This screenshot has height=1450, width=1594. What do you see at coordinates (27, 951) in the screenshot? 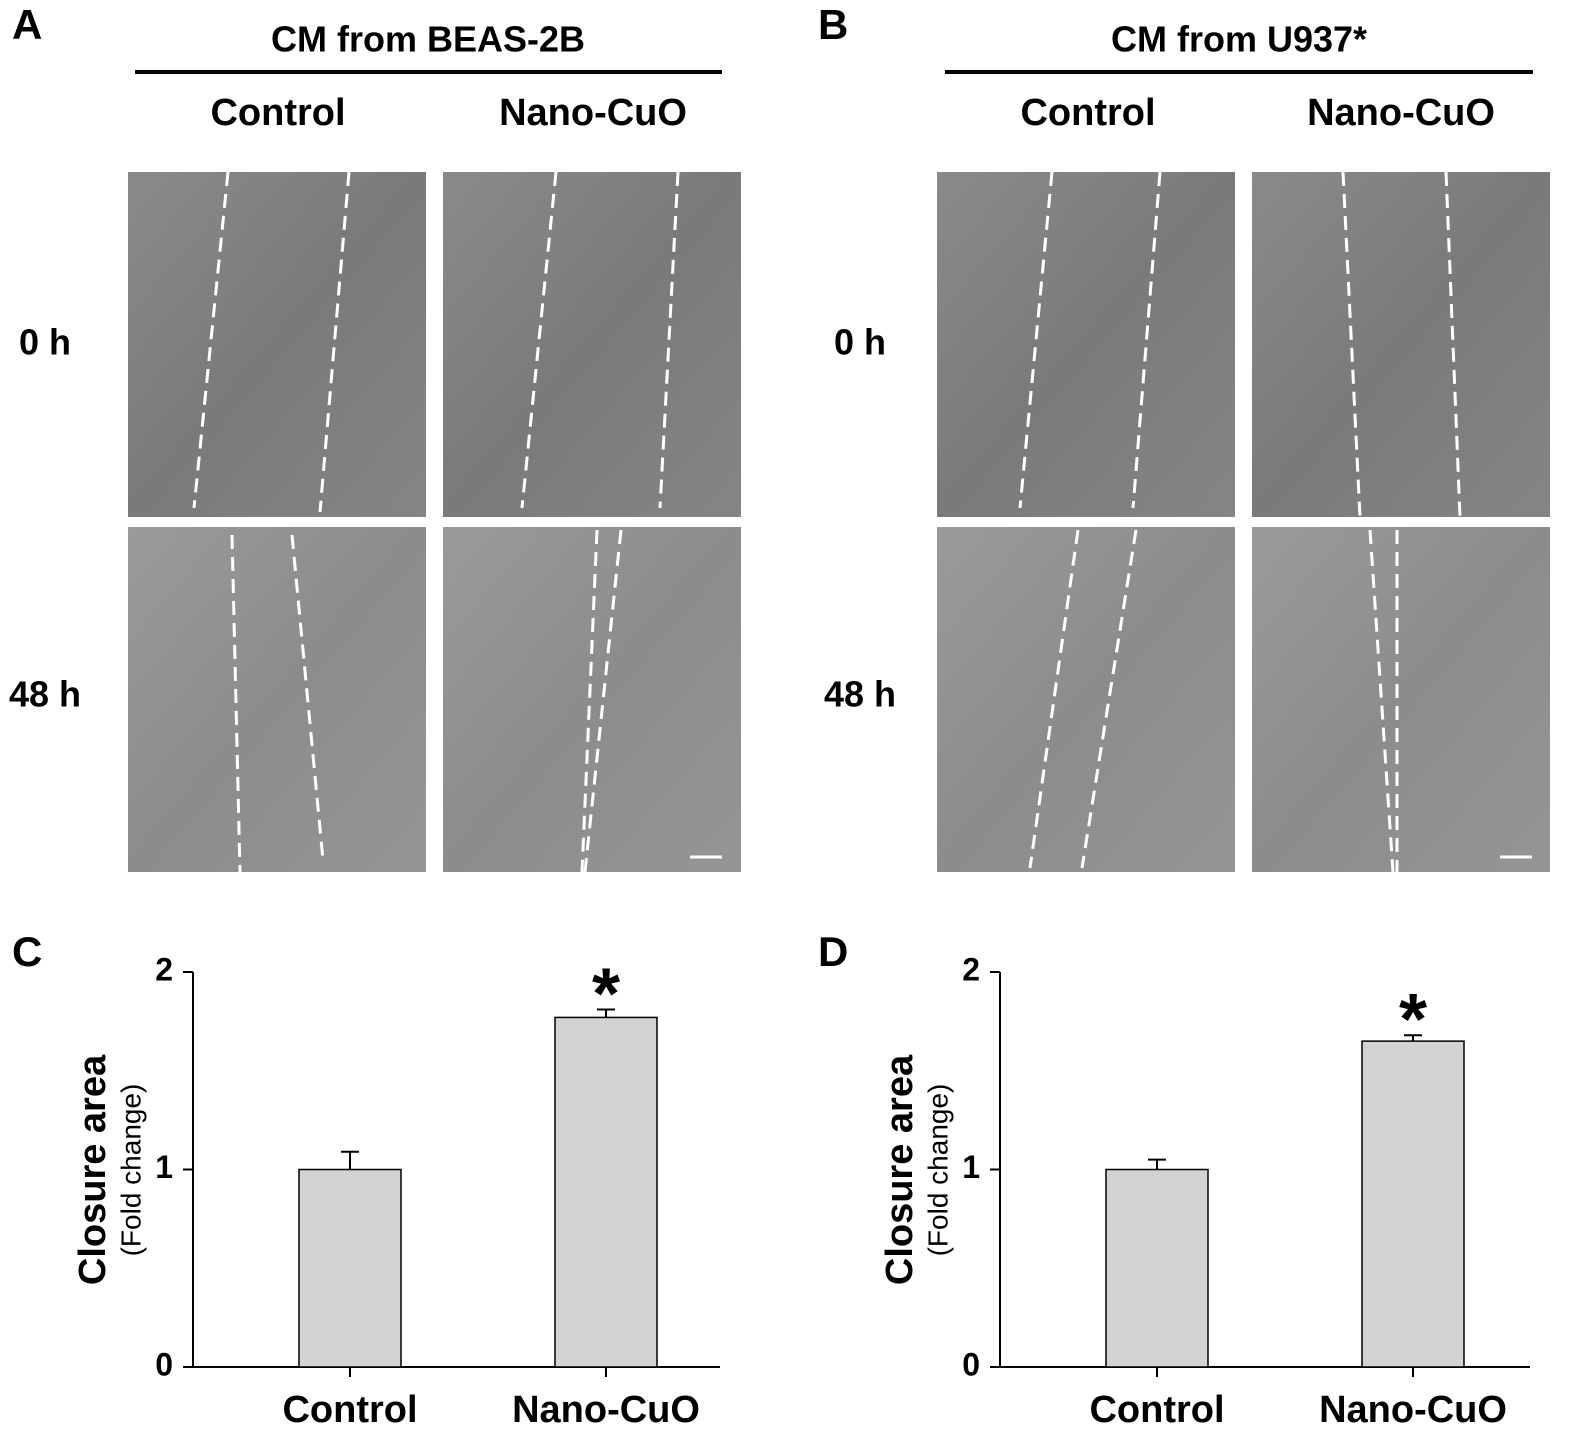
I see `panel-label: C` at bounding box center [27, 951].